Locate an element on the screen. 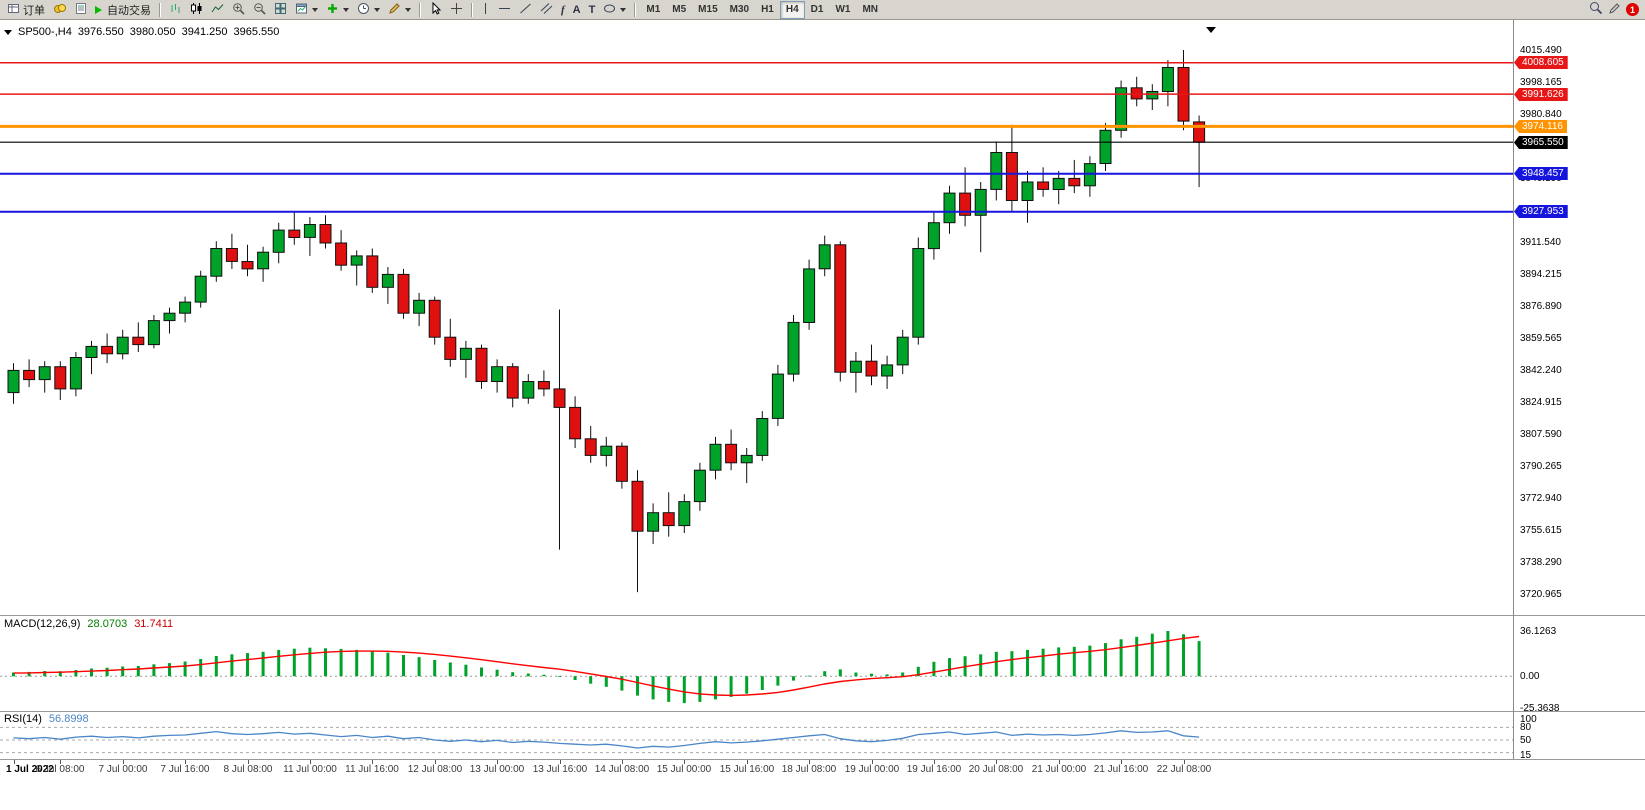 Image resolution: width=1645 pixels, height=810 pixels. timeframe-w1-button: W1 is located at coordinates (843, 9).